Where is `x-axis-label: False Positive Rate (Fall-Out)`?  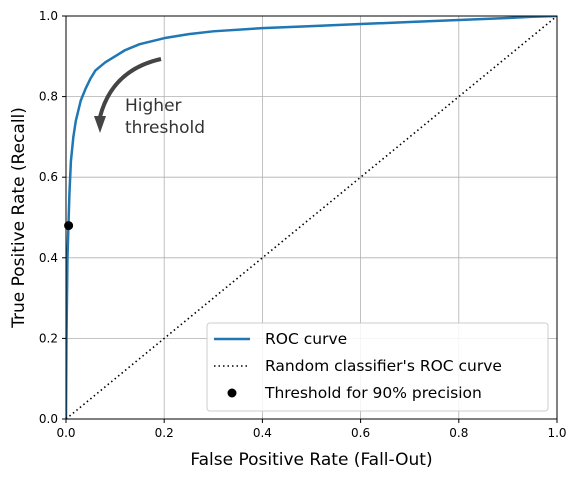 x-axis-label: False Positive Rate (Fall-Out) is located at coordinates (311, 460).